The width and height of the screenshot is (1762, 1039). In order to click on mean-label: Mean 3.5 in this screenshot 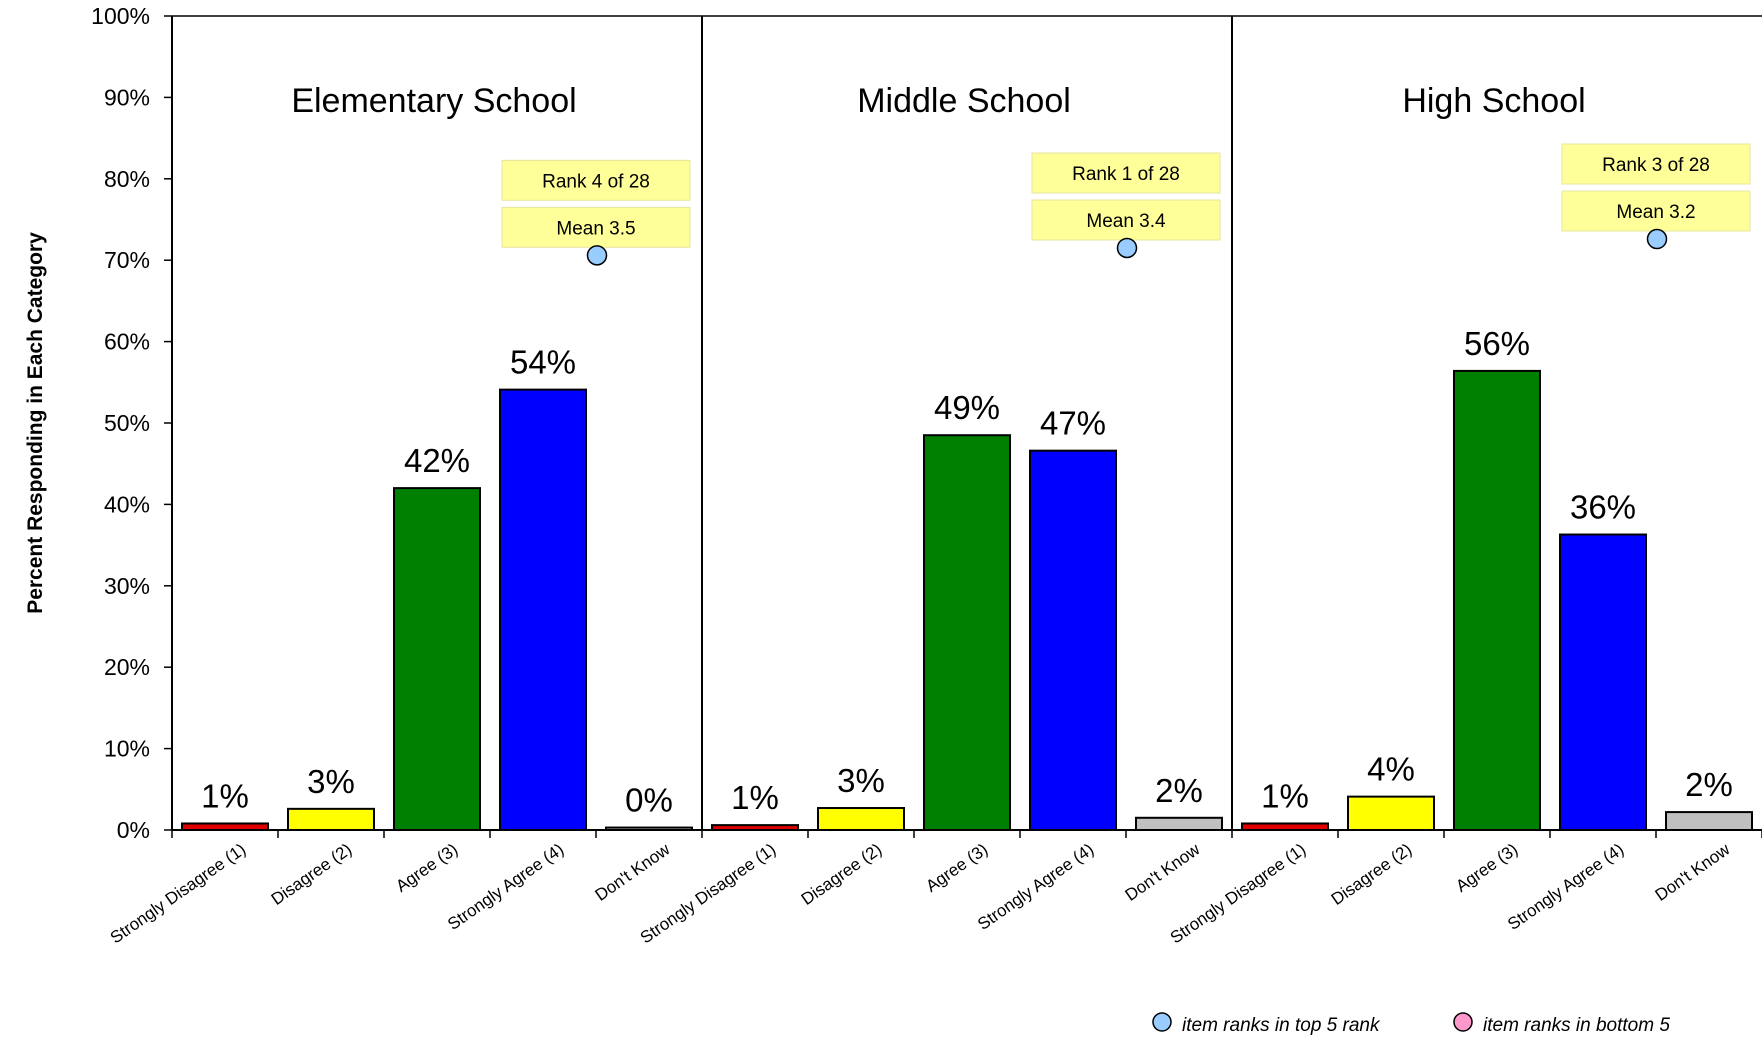, I will do `click(595, 228)`.